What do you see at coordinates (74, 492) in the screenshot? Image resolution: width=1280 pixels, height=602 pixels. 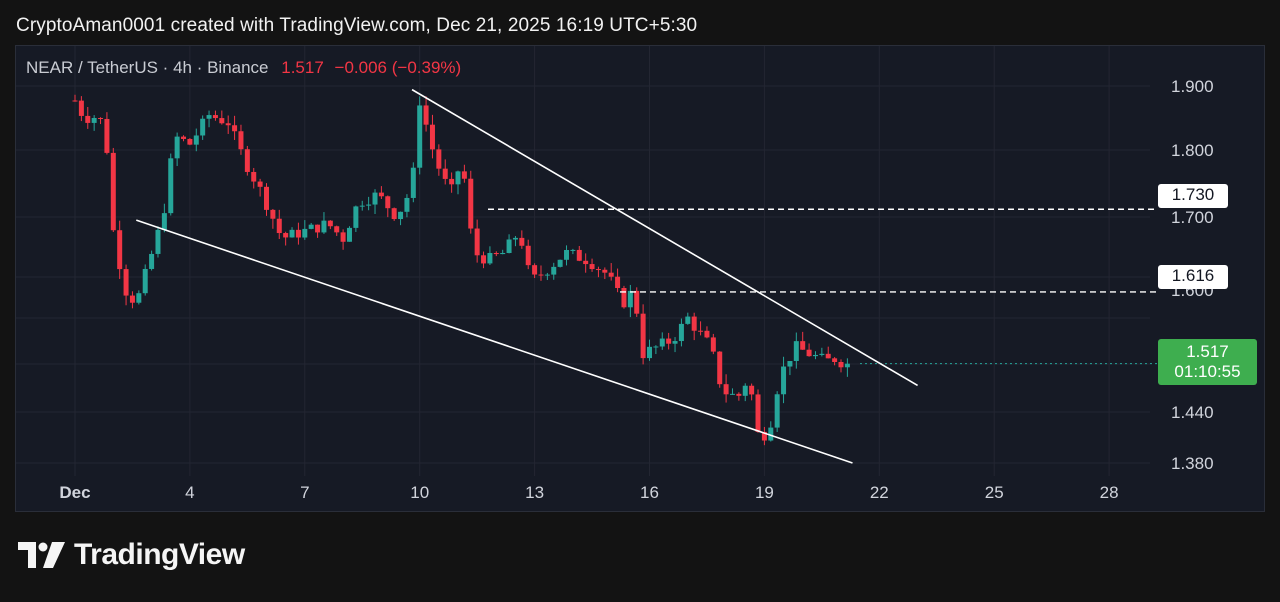 I see `time-tick-label: Dec` at bounding box center [74, 492].